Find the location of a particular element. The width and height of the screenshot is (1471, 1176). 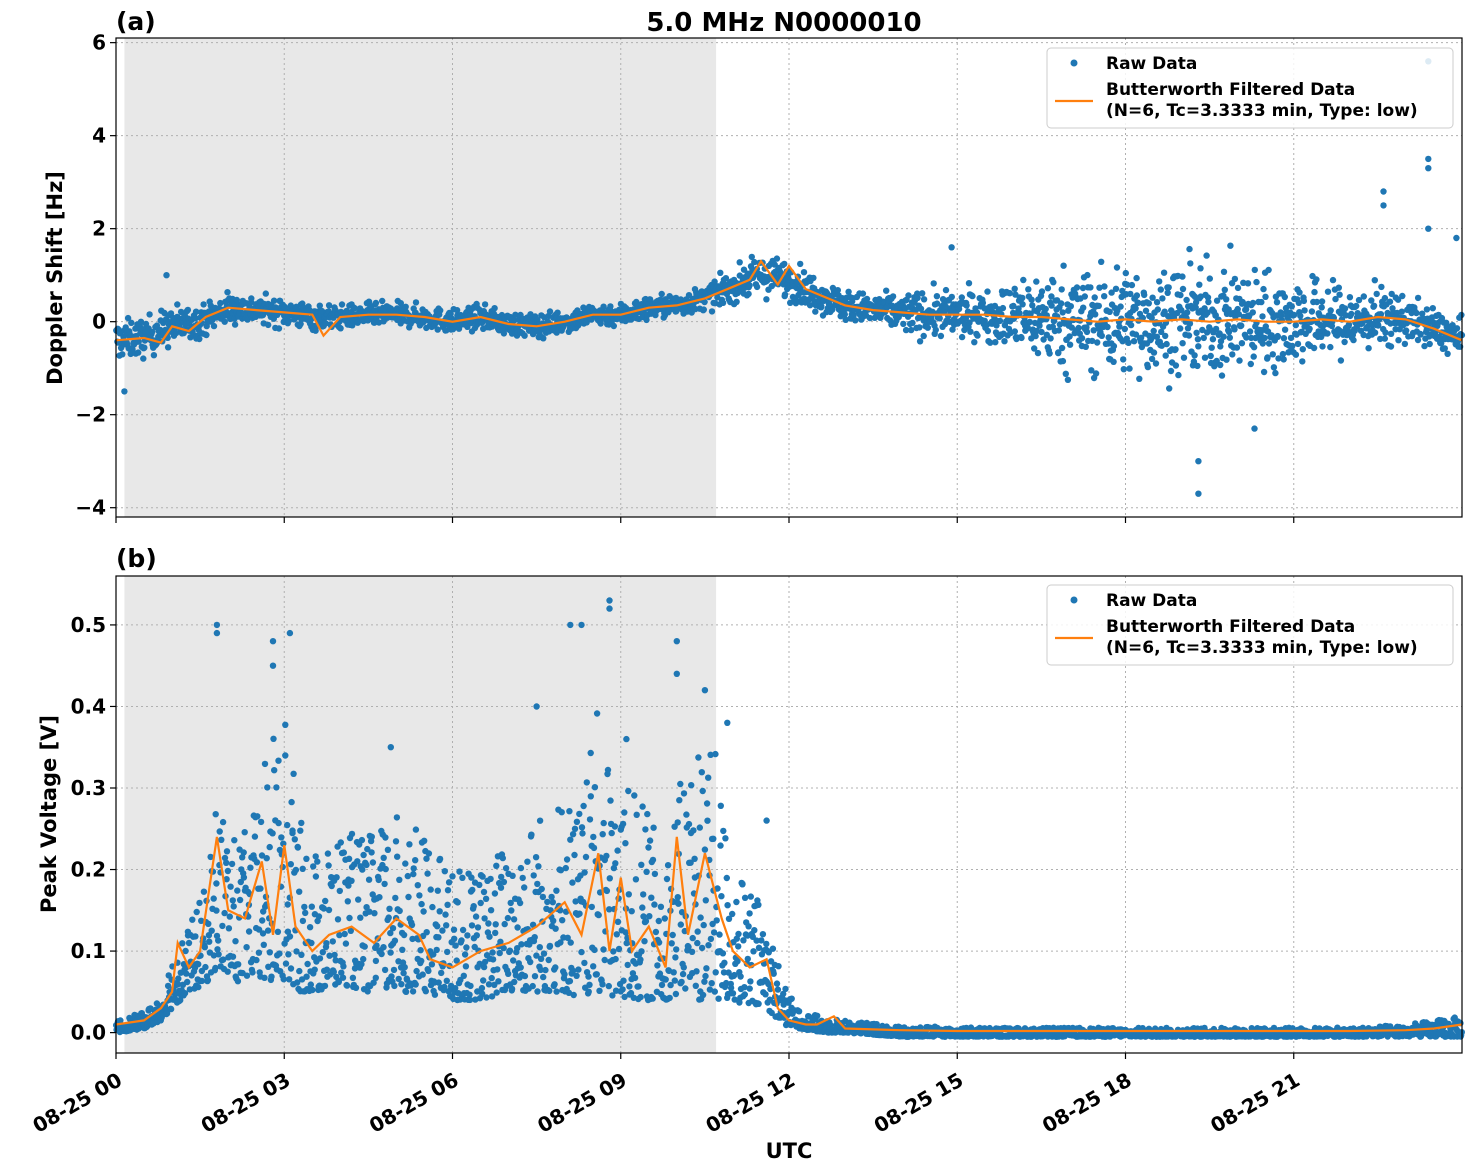

raw-data-outlier is located at coordinates (1383, 205).